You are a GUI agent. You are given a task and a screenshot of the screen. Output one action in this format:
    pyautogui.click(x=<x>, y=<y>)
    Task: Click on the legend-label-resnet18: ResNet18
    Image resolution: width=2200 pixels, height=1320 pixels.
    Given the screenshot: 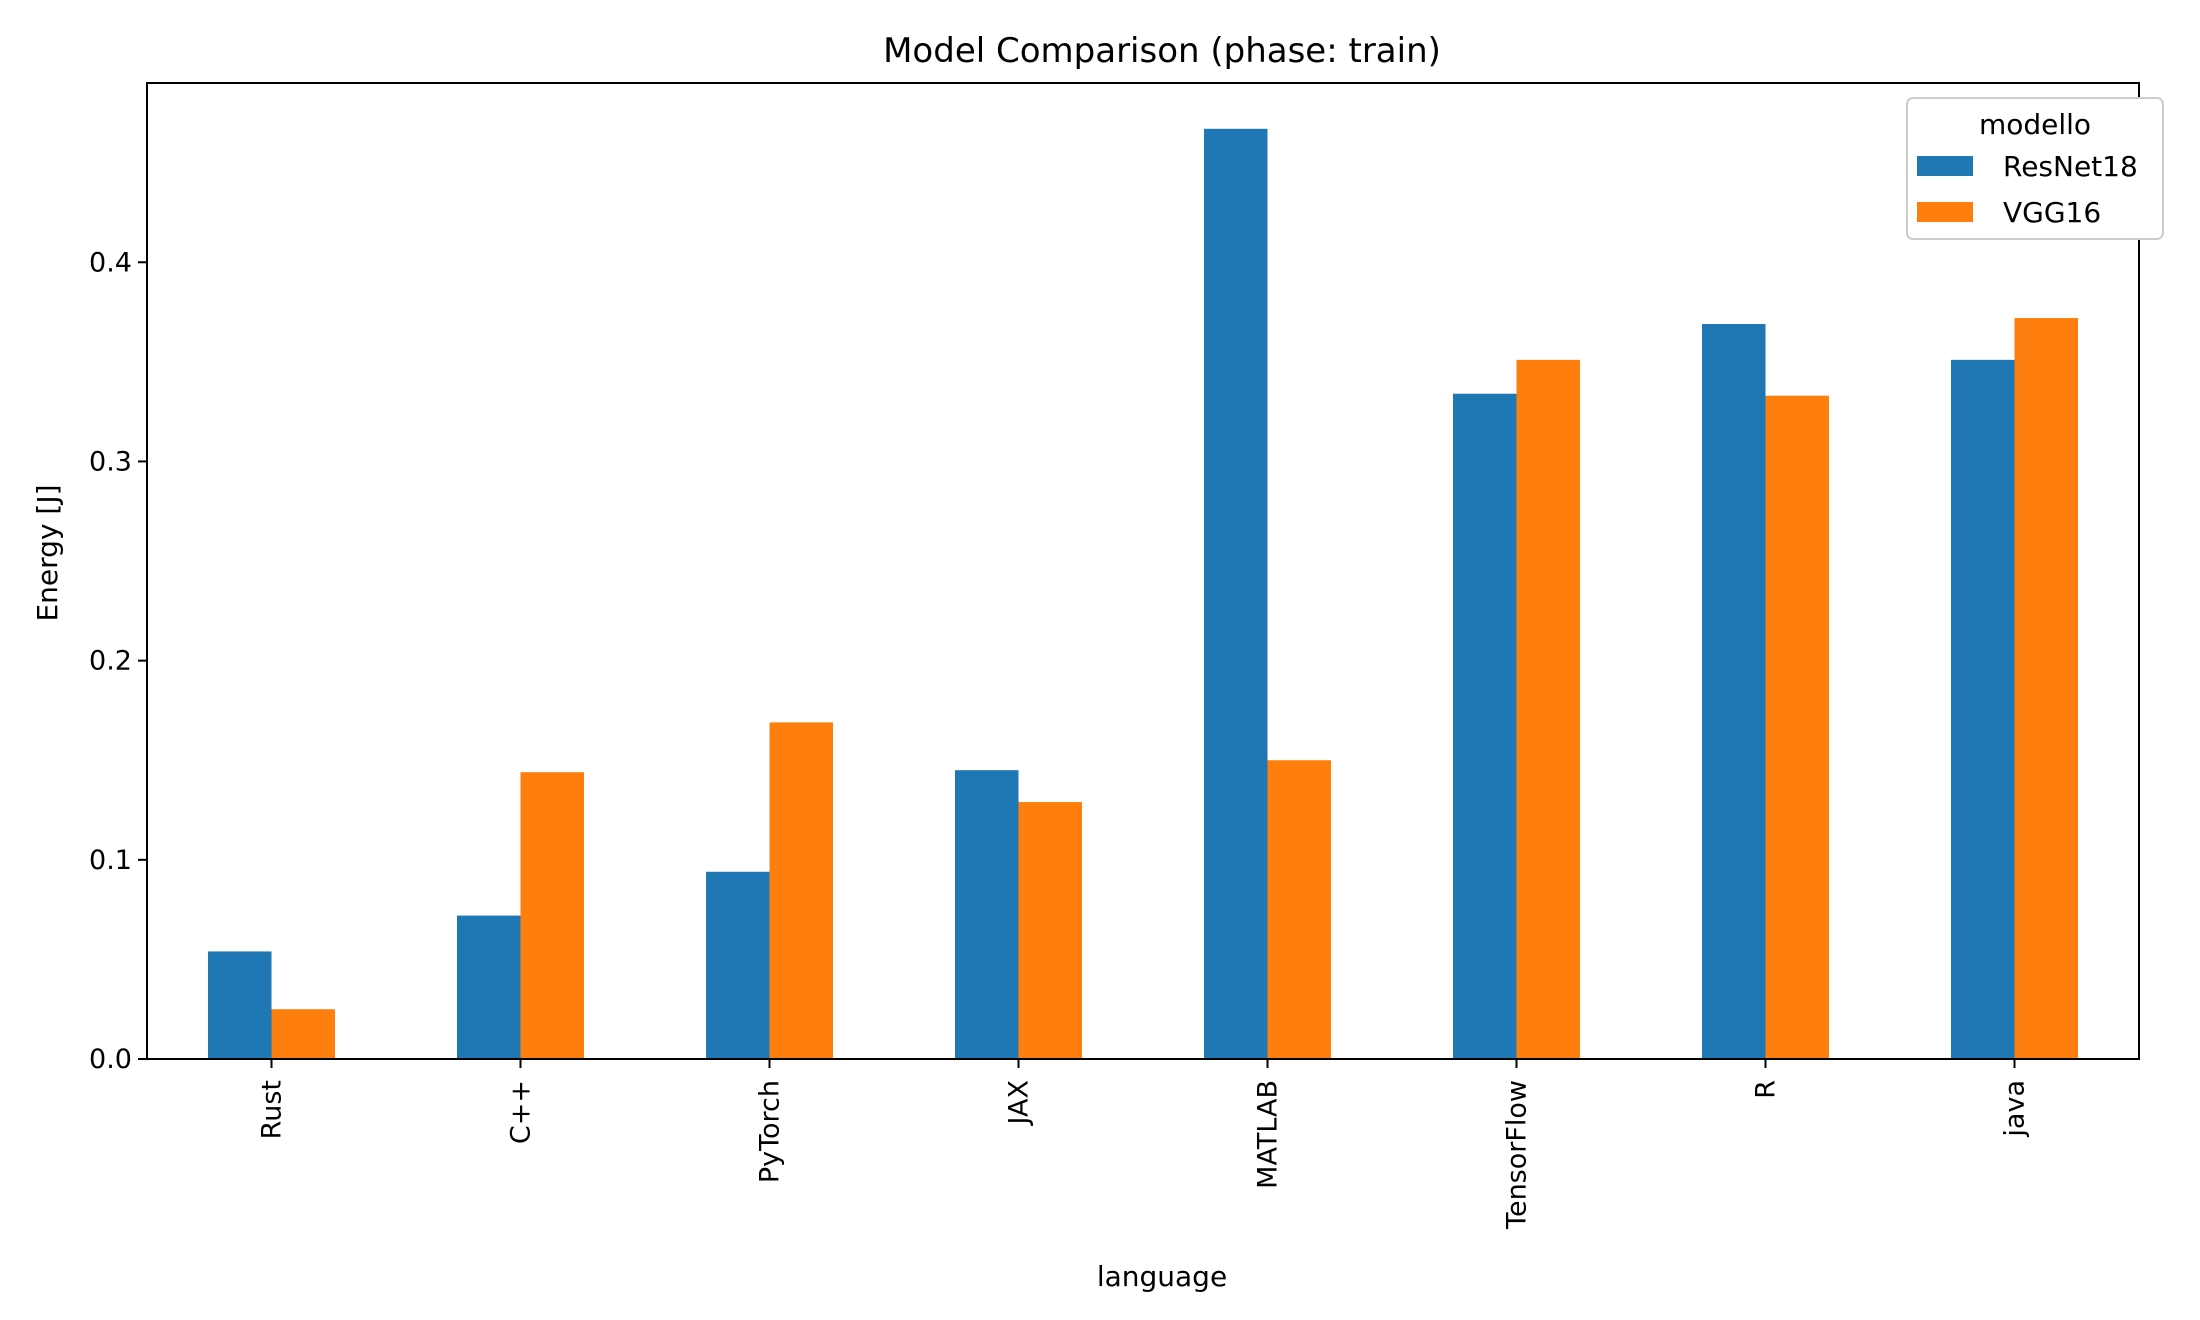 What is the action you would take?
    pyautogui.click(x=2070, y=166)
    